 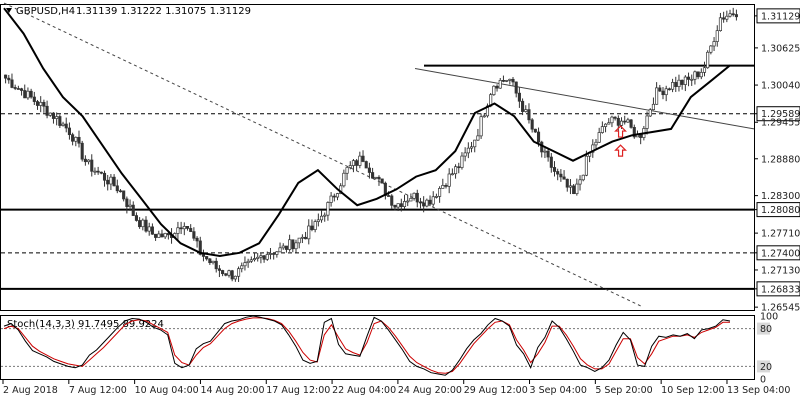 I want to click on stoch-main-line, so click(x=367, y=345).